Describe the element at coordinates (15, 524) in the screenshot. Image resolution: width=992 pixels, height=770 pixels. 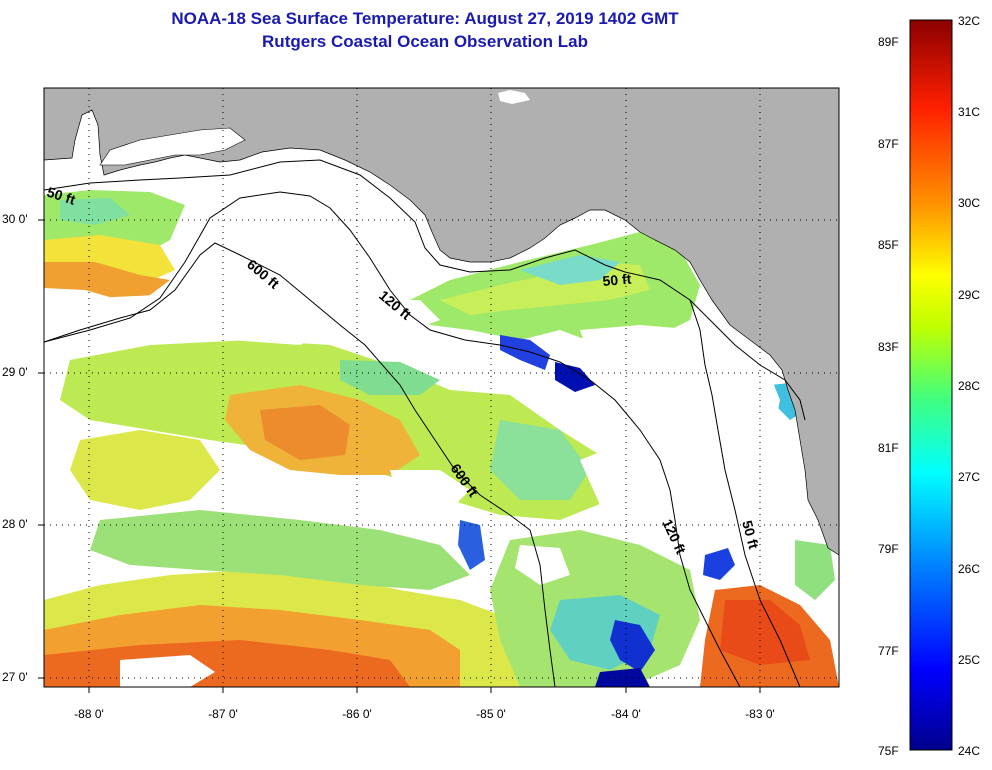
I see `lat-label: 28 0'` at that location.